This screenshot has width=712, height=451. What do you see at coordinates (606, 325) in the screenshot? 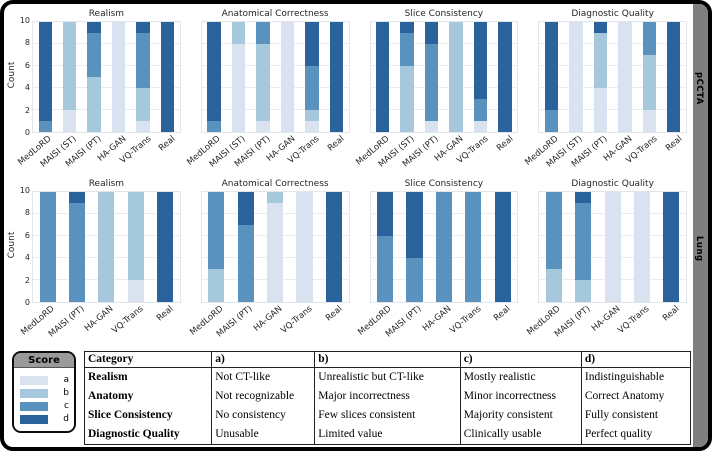
I see `x-axis-labels: MedLoRD MAISI (PT) HA-GAN VQ-Trans Real` at bounding box center [606, 325].